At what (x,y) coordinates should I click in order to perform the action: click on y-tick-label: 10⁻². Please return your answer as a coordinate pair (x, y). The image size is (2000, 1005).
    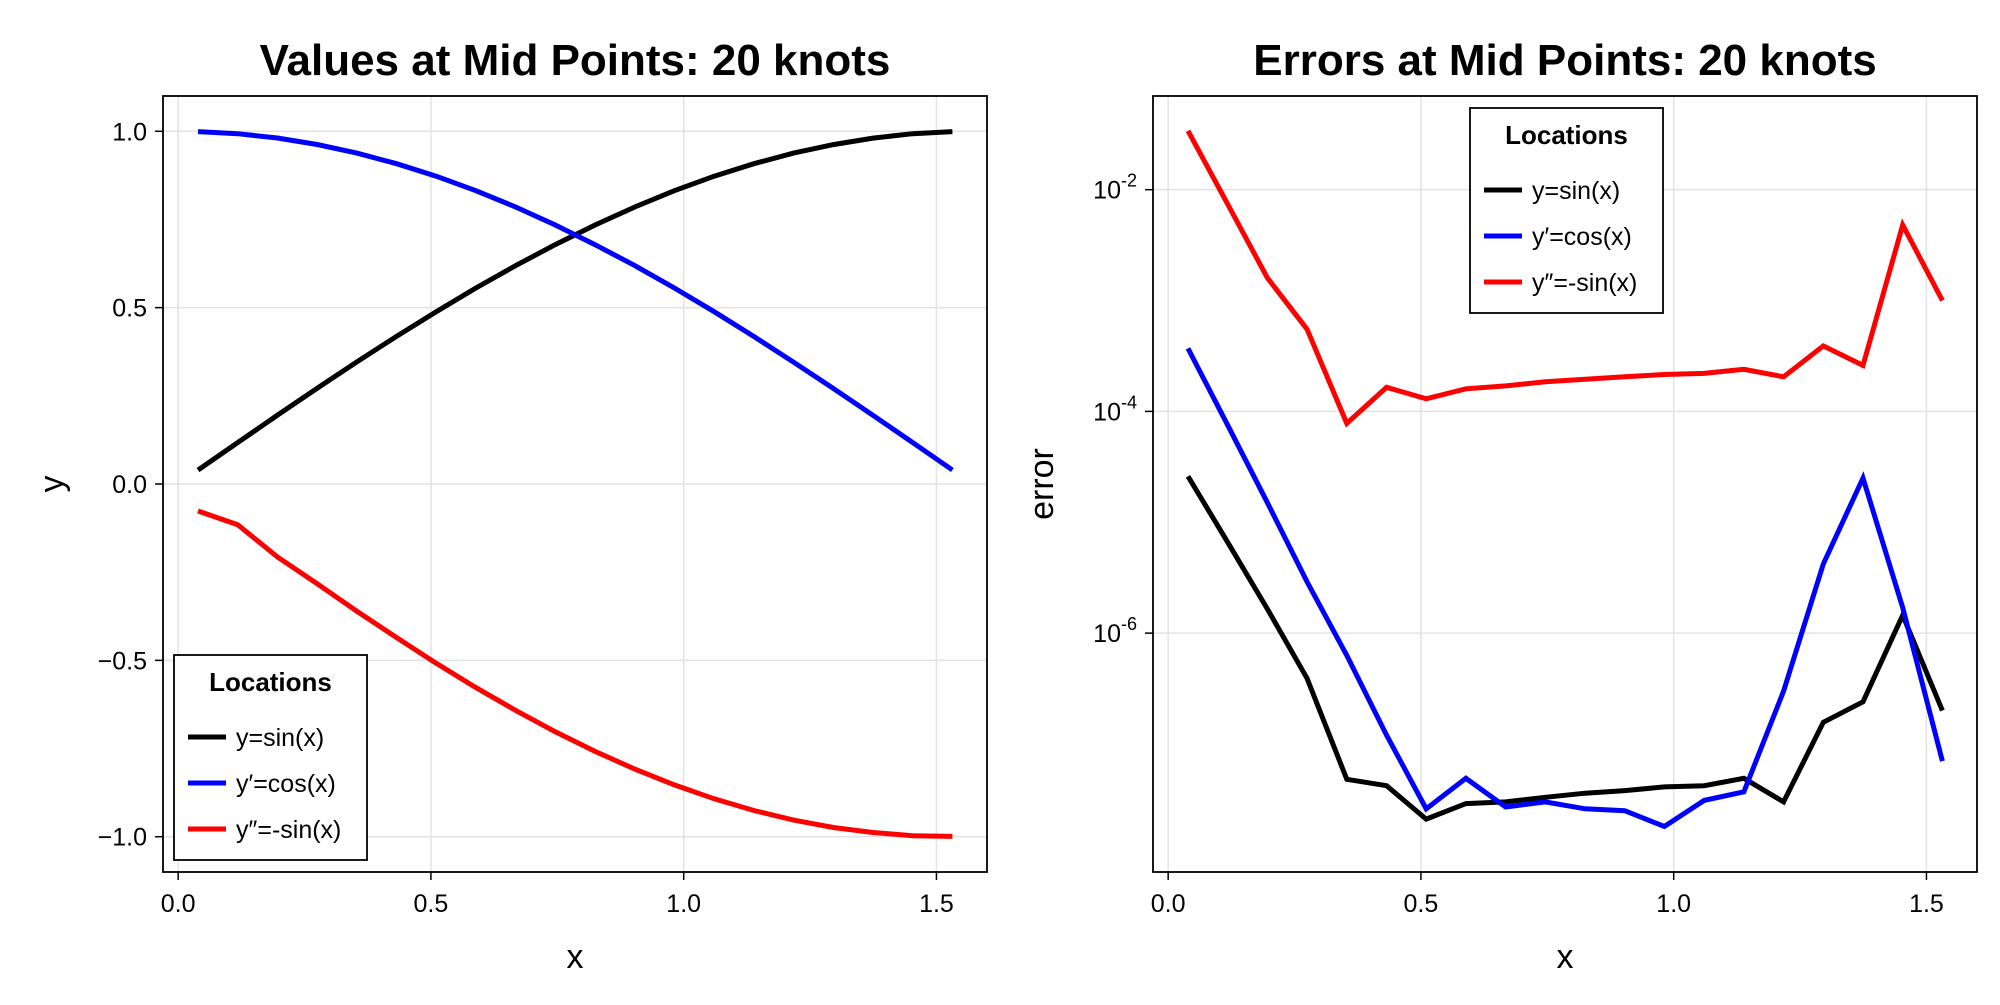
    Looking at the image, I should click on (1115, 188).